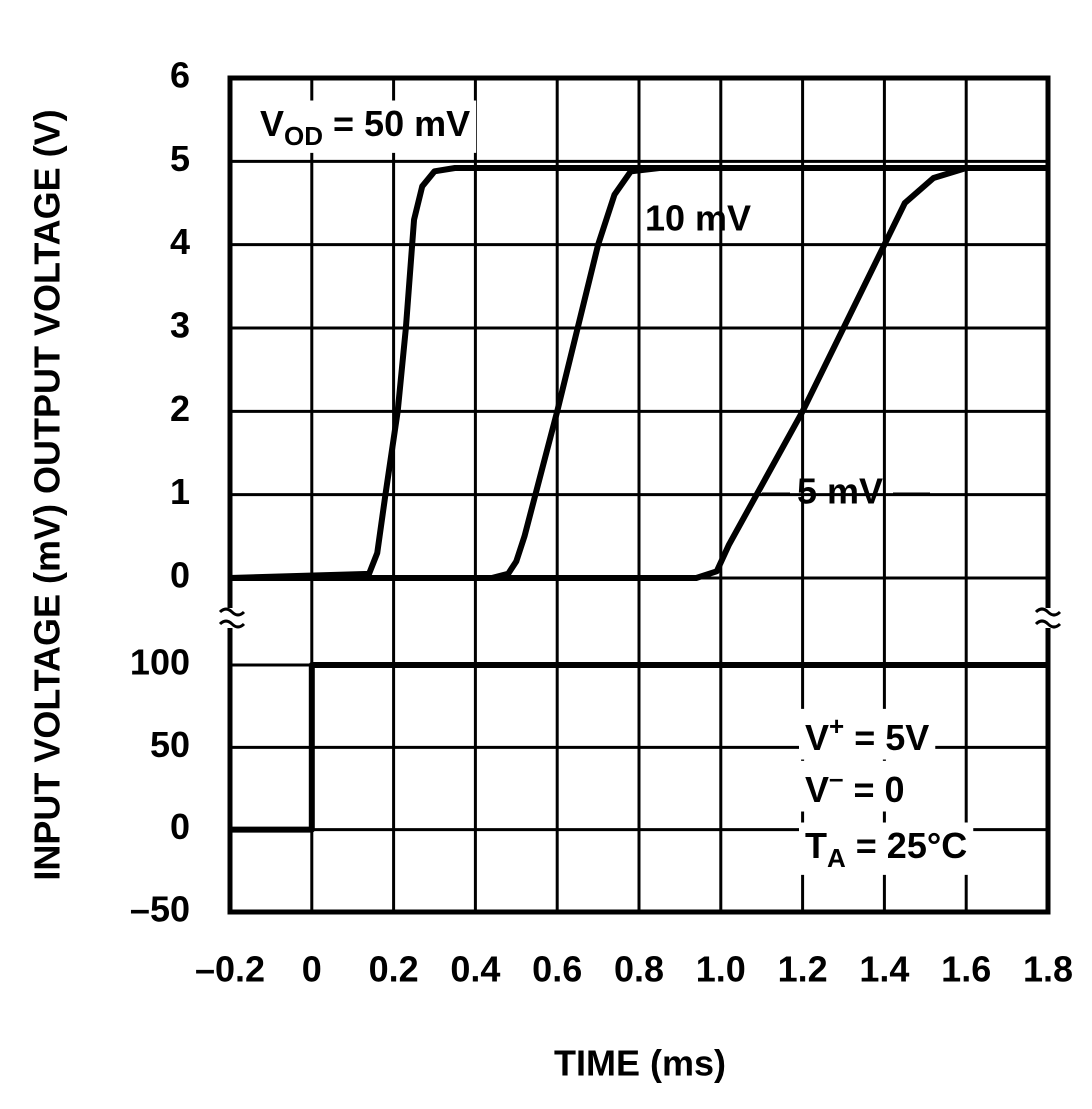 This screenshot has height=1109, width=1092. Describe the element at coordinates (836, 858) in the screenshot. I see `annotation-part: A` at that location.